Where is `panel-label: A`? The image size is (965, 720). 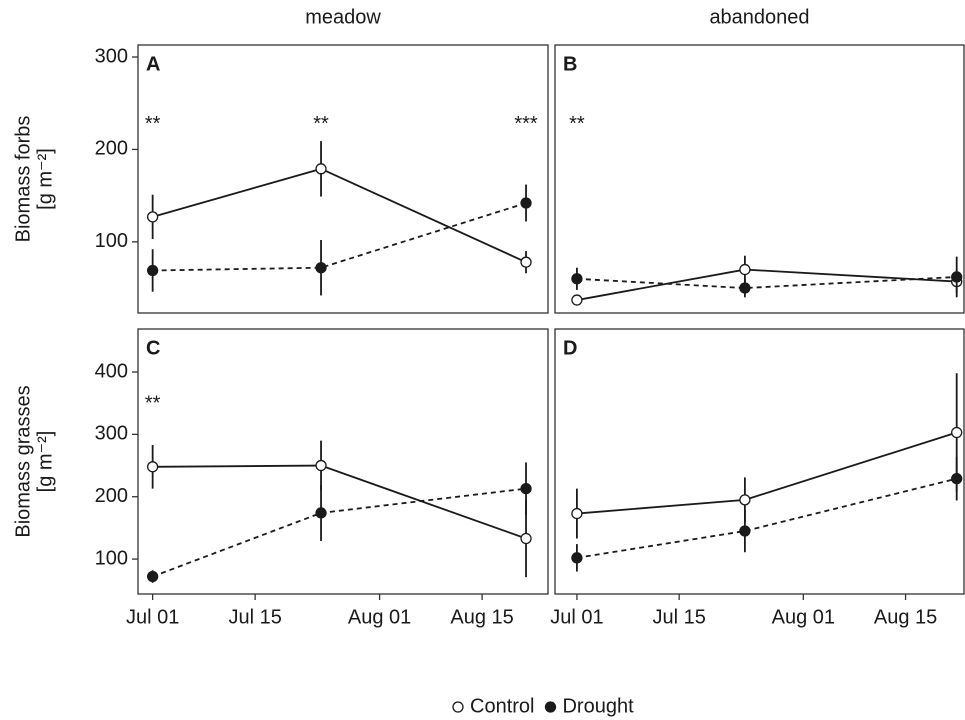 panel-label: A is located at coordinates (153, 64).